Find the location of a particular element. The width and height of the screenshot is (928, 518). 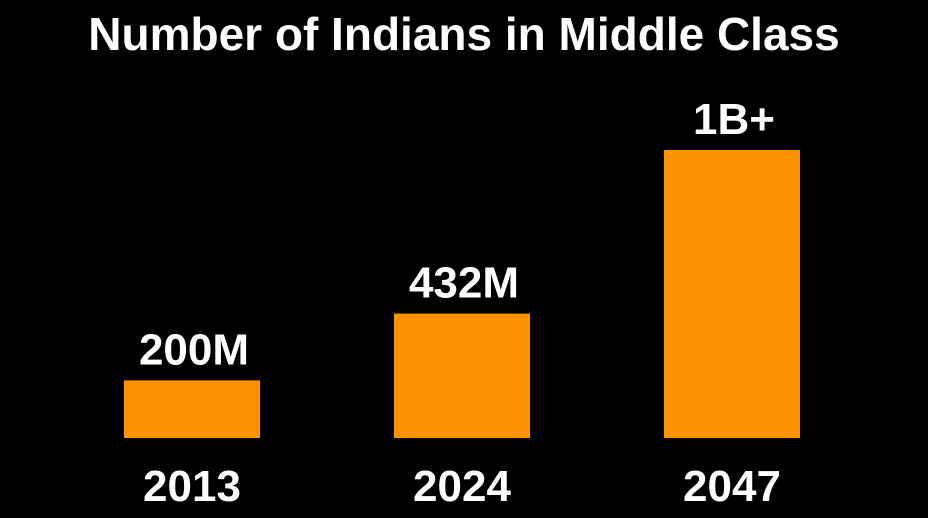

chart-title: Number of Indians in Middle Class is located at coordinates (464, 34).